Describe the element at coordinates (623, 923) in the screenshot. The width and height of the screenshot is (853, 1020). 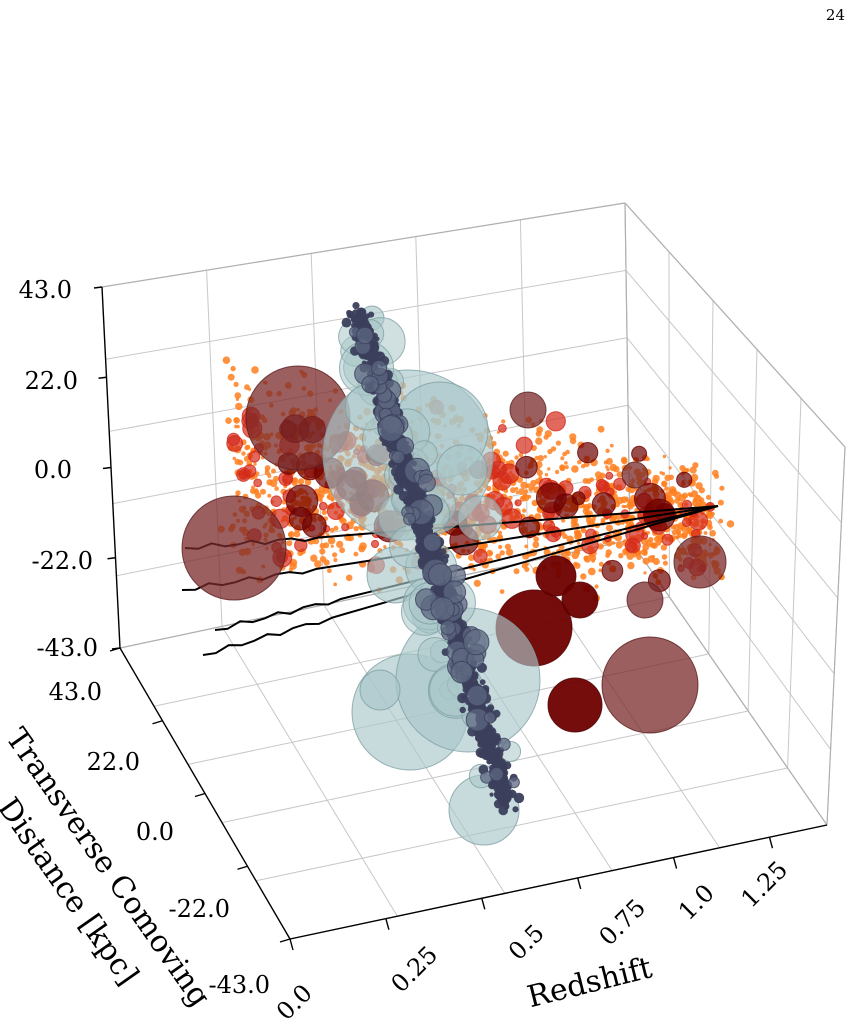
I see `x-tick-label: 0.75` at that location.